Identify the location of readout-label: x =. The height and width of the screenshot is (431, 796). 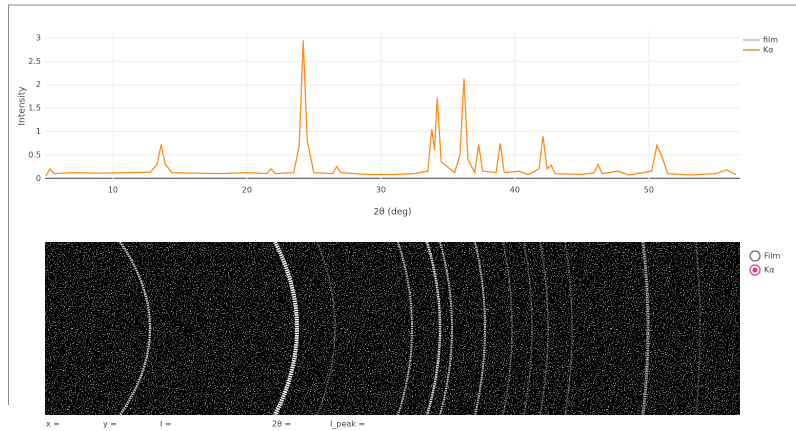
(53, 424).